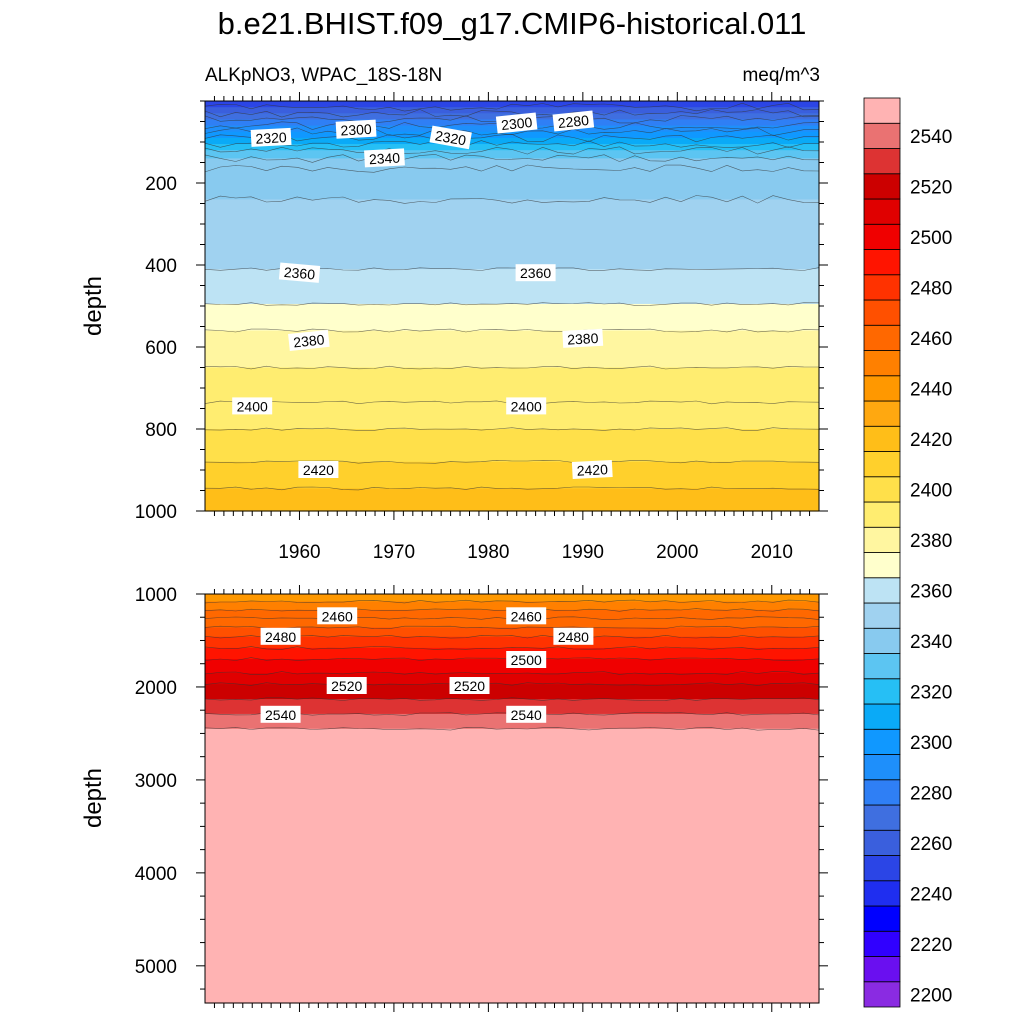 The height and width of the screenshot is (1024, 1024). I want to click on contour-label-text: 2340, so click(385, 159).